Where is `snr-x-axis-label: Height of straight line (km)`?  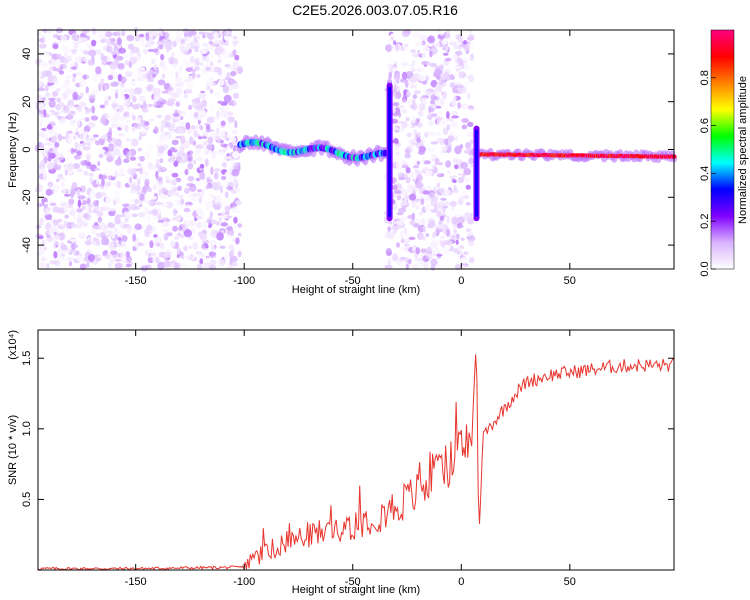 snr-x-axis-label: Height of straight line (km) is located at coordinates (356, 590).